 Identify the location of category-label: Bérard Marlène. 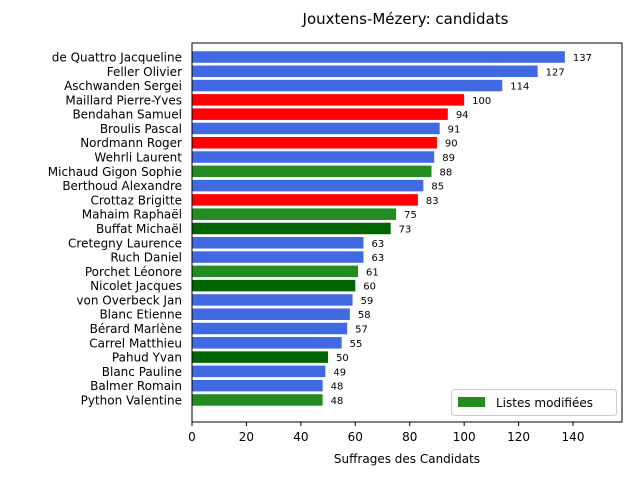
(136, 329).